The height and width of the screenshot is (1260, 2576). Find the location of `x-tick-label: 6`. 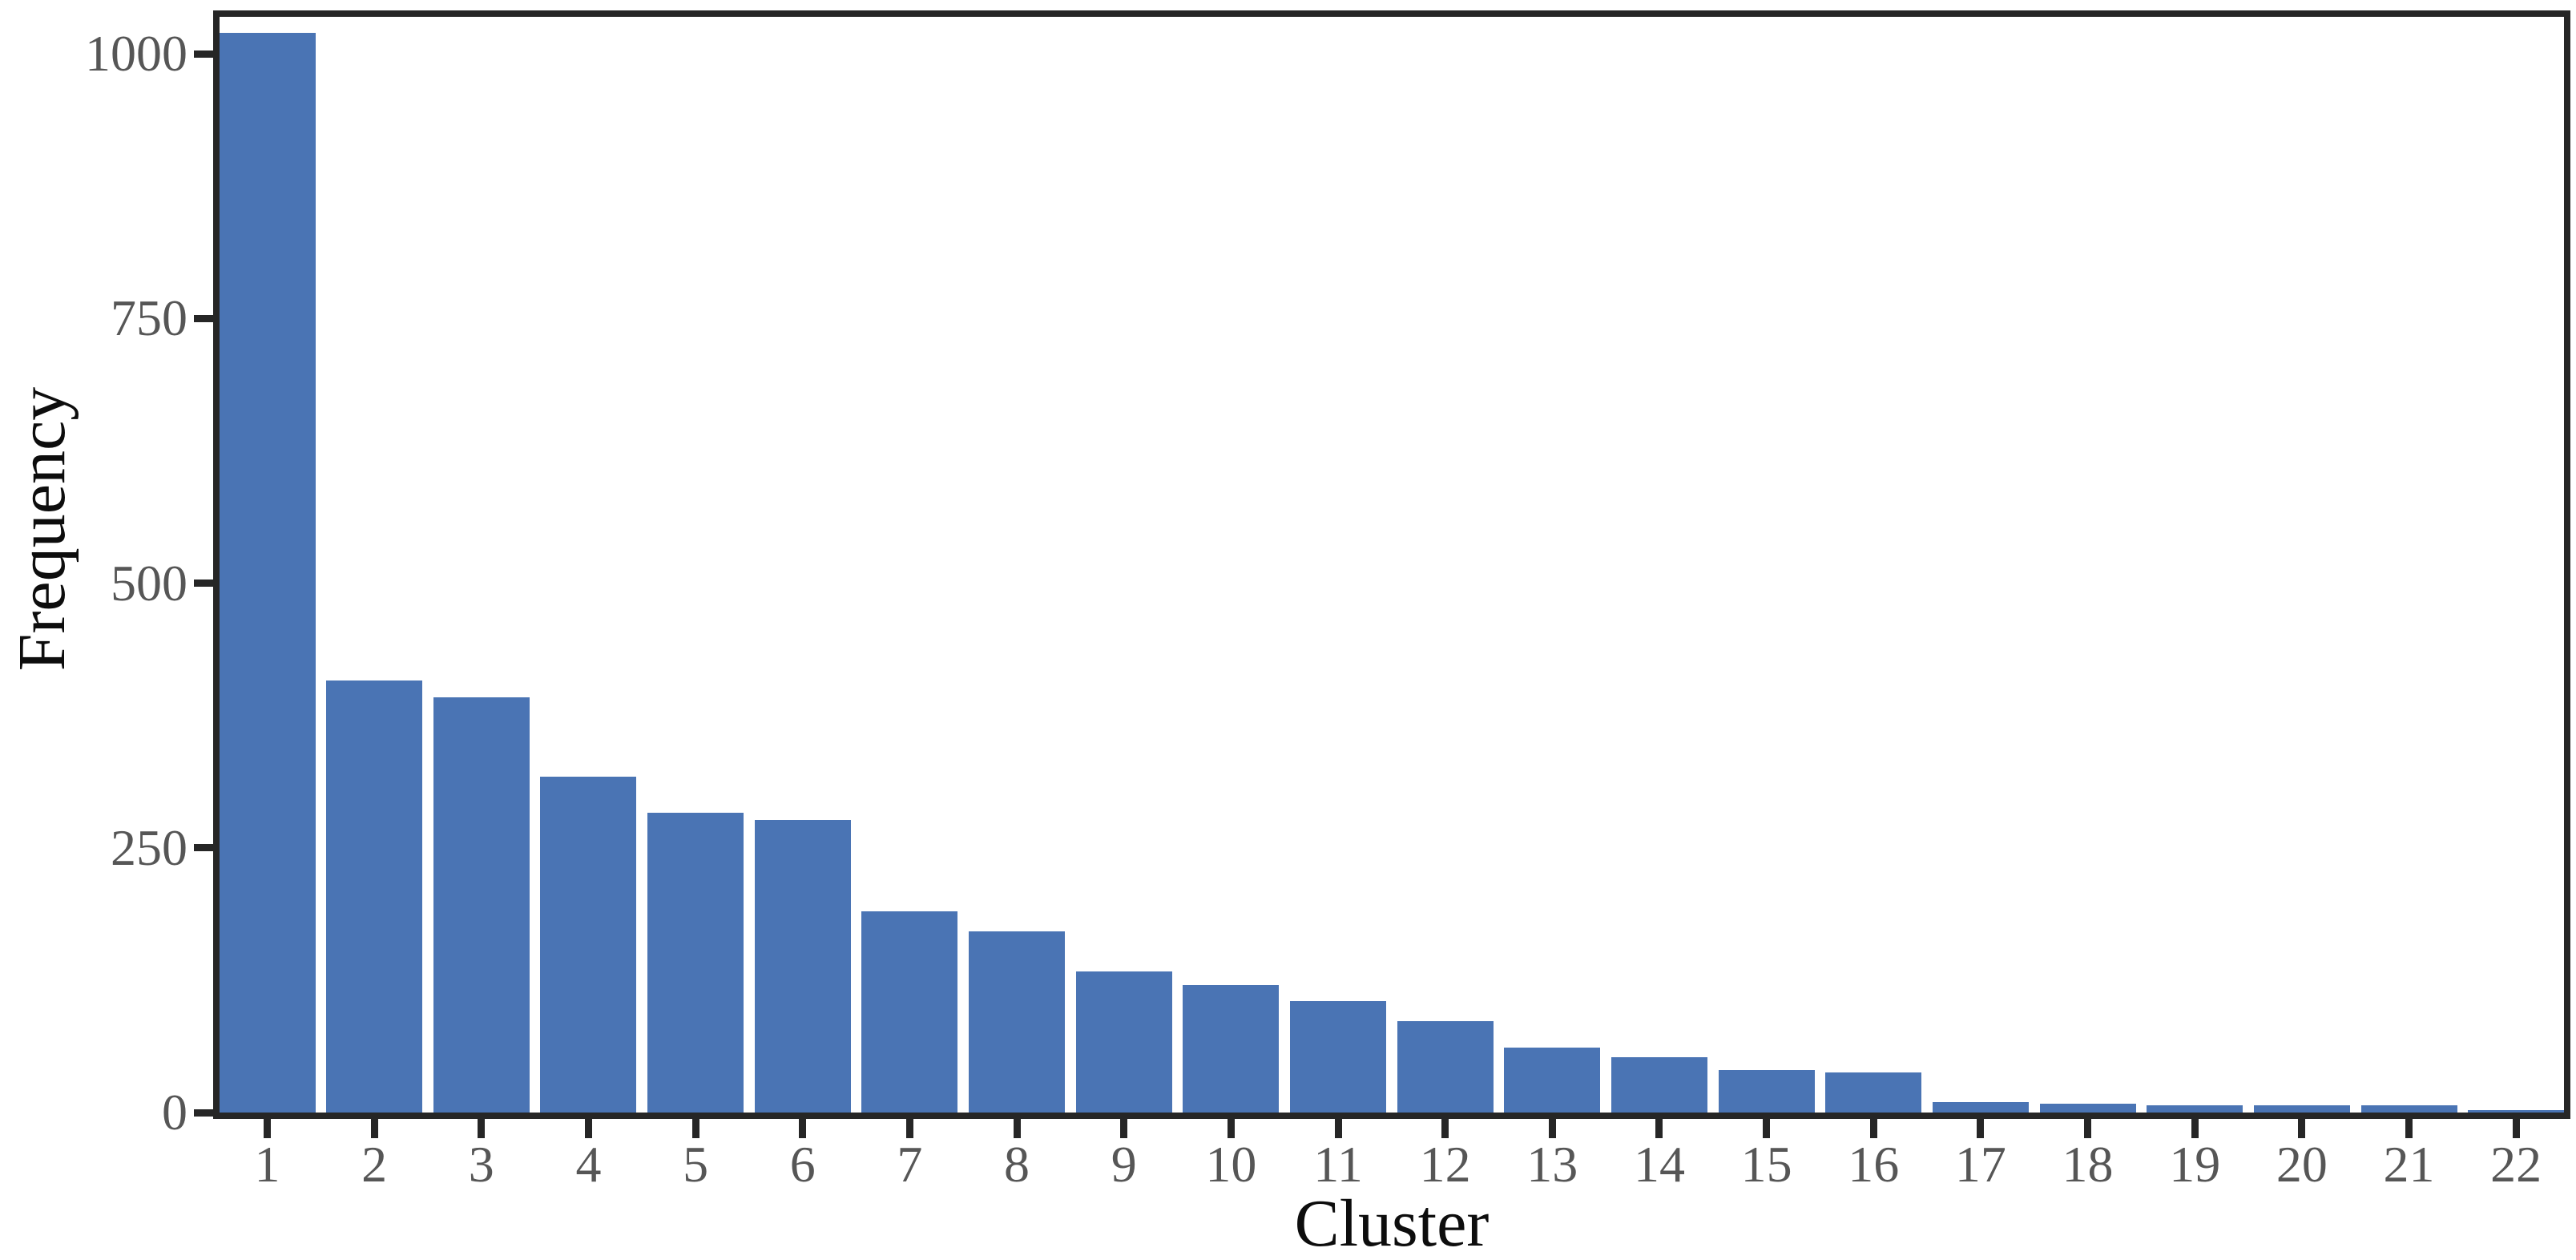

x-tick-label: 6 is located at coordinates (802, 1164).